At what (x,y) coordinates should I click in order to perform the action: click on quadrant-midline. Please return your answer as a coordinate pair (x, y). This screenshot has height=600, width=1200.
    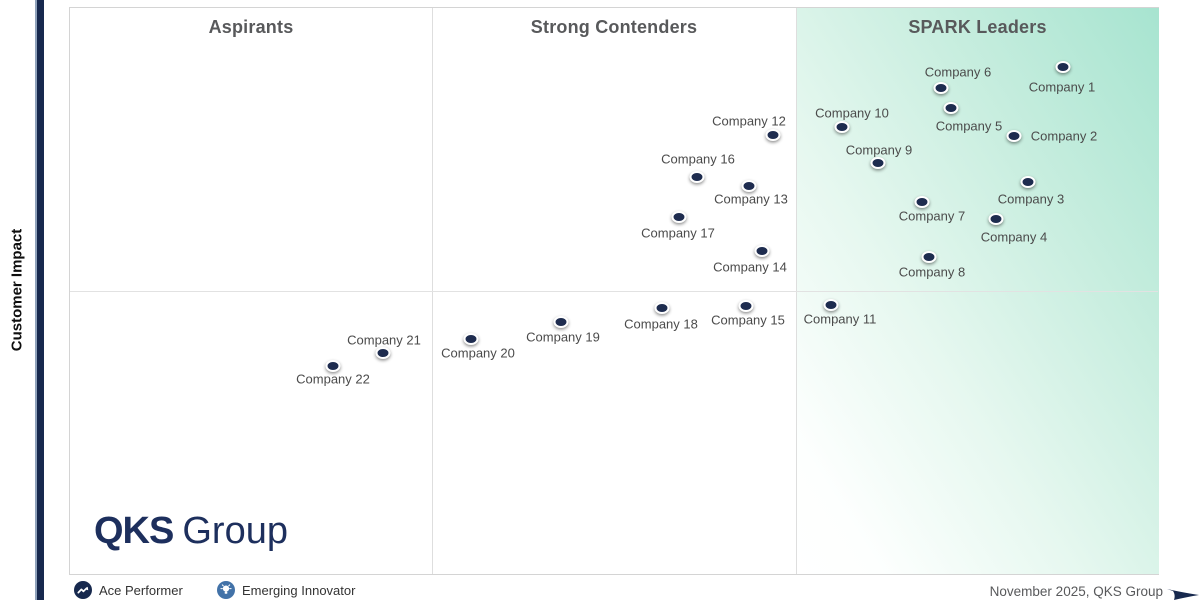
    Looking at the image, I should click on (614, 291).